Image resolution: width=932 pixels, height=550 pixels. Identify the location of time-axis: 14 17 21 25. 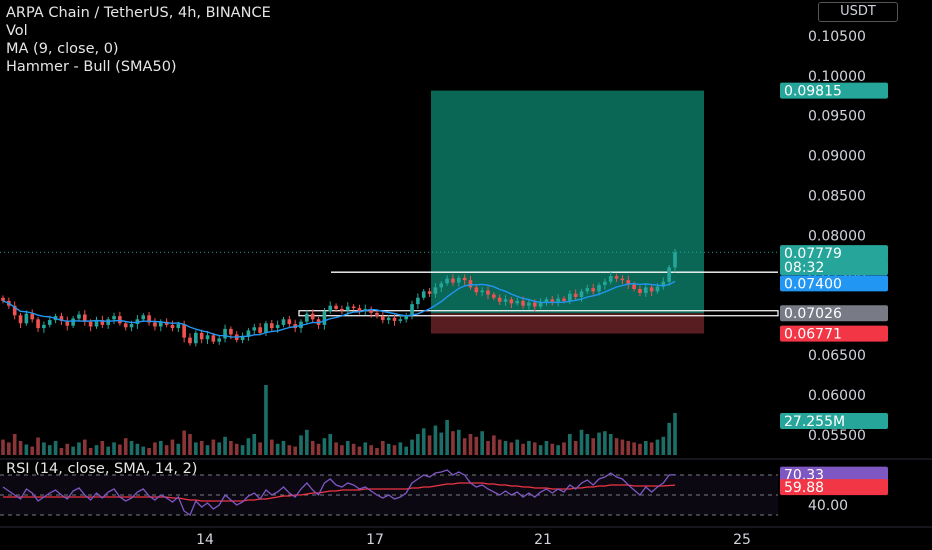
(466, 537).